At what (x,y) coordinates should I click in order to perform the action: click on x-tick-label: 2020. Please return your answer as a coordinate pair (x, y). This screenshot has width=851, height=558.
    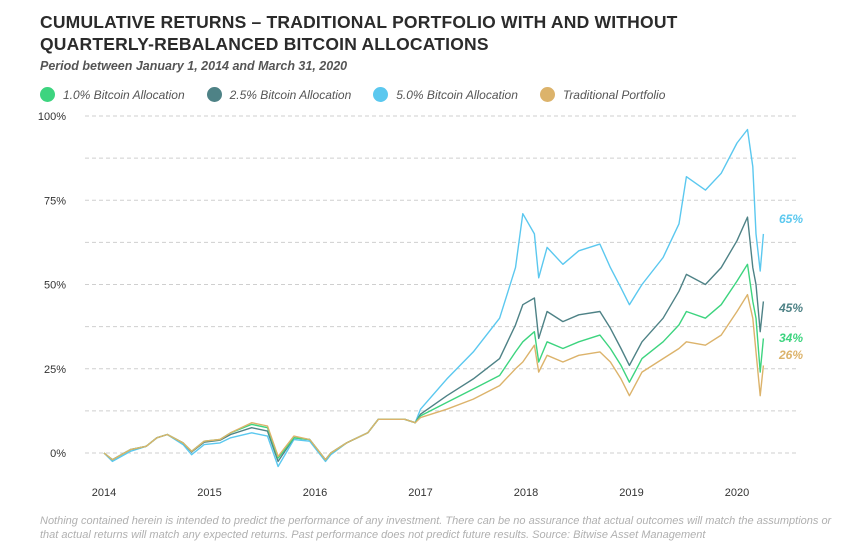
    Looking at the image, I should click on (737, 493).